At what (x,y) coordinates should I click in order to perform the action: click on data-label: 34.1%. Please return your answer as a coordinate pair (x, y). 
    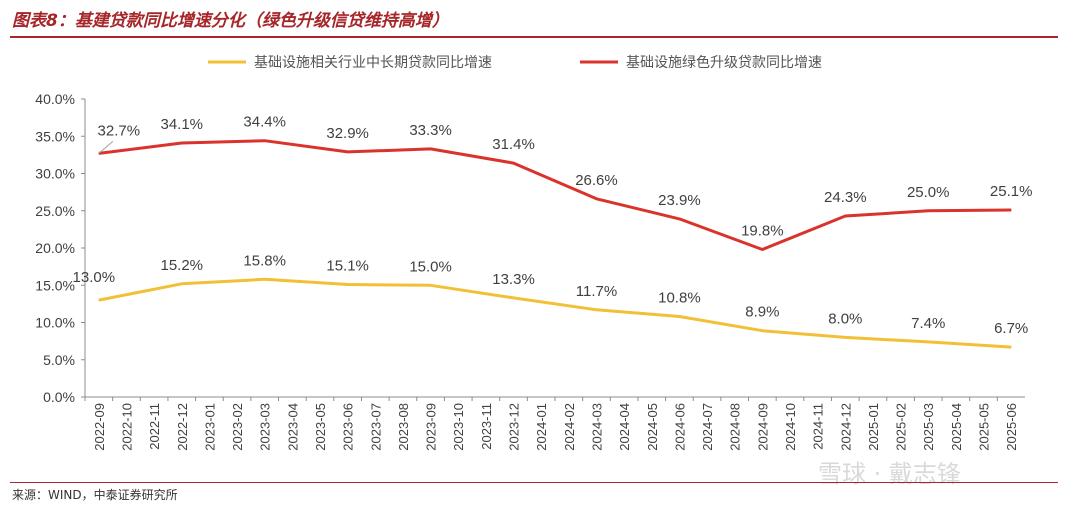
    Looking at the image, I should click on (181, 124).